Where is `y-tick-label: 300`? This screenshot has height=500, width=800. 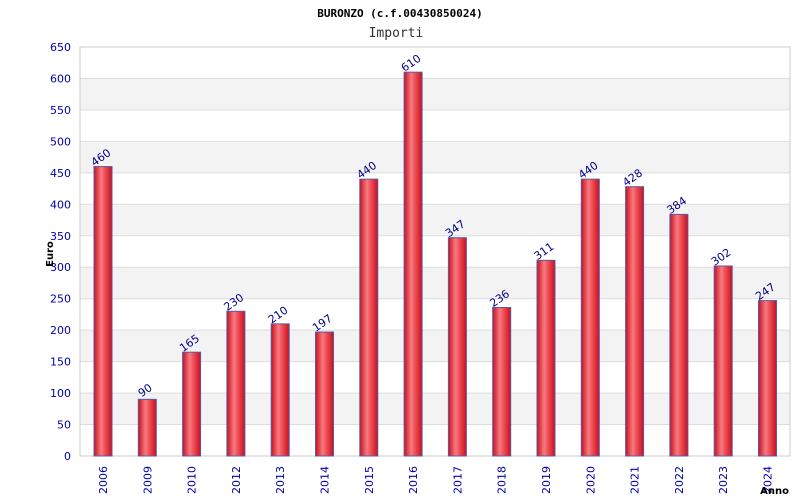 y-tick-label: 300 is located at coordinates (60, 267).